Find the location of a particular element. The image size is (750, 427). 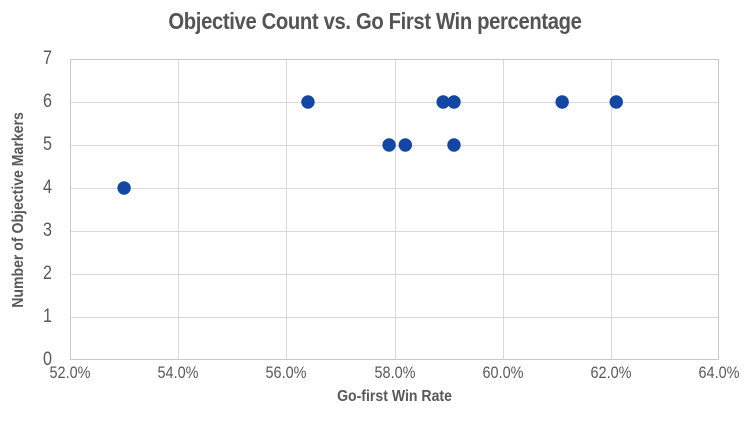

y-tick-label: 1 is located at coordinates (47, 316).